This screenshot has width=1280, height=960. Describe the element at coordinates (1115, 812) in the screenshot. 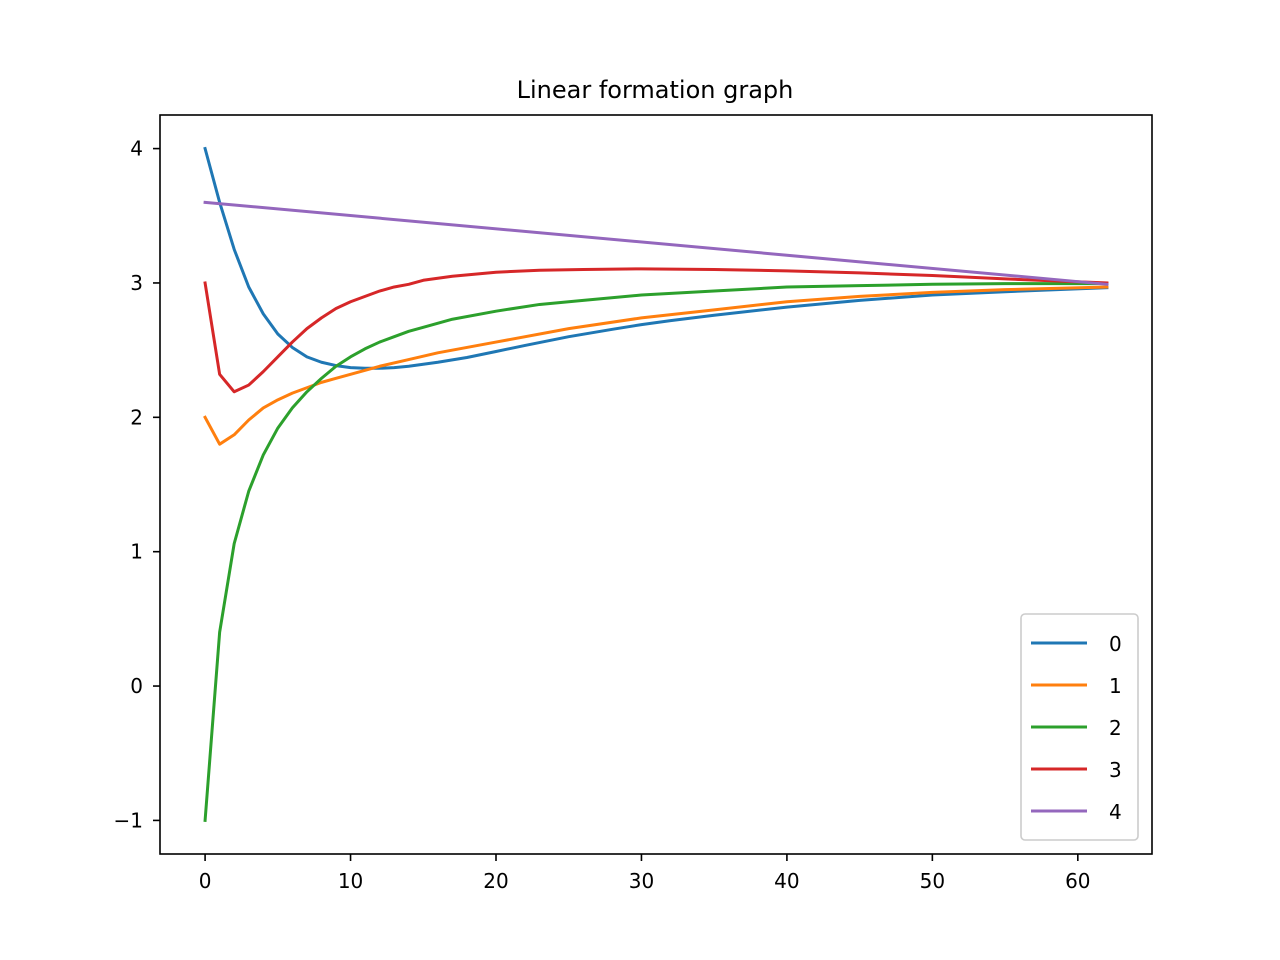

I see `legend-label-4: 4` at that location.